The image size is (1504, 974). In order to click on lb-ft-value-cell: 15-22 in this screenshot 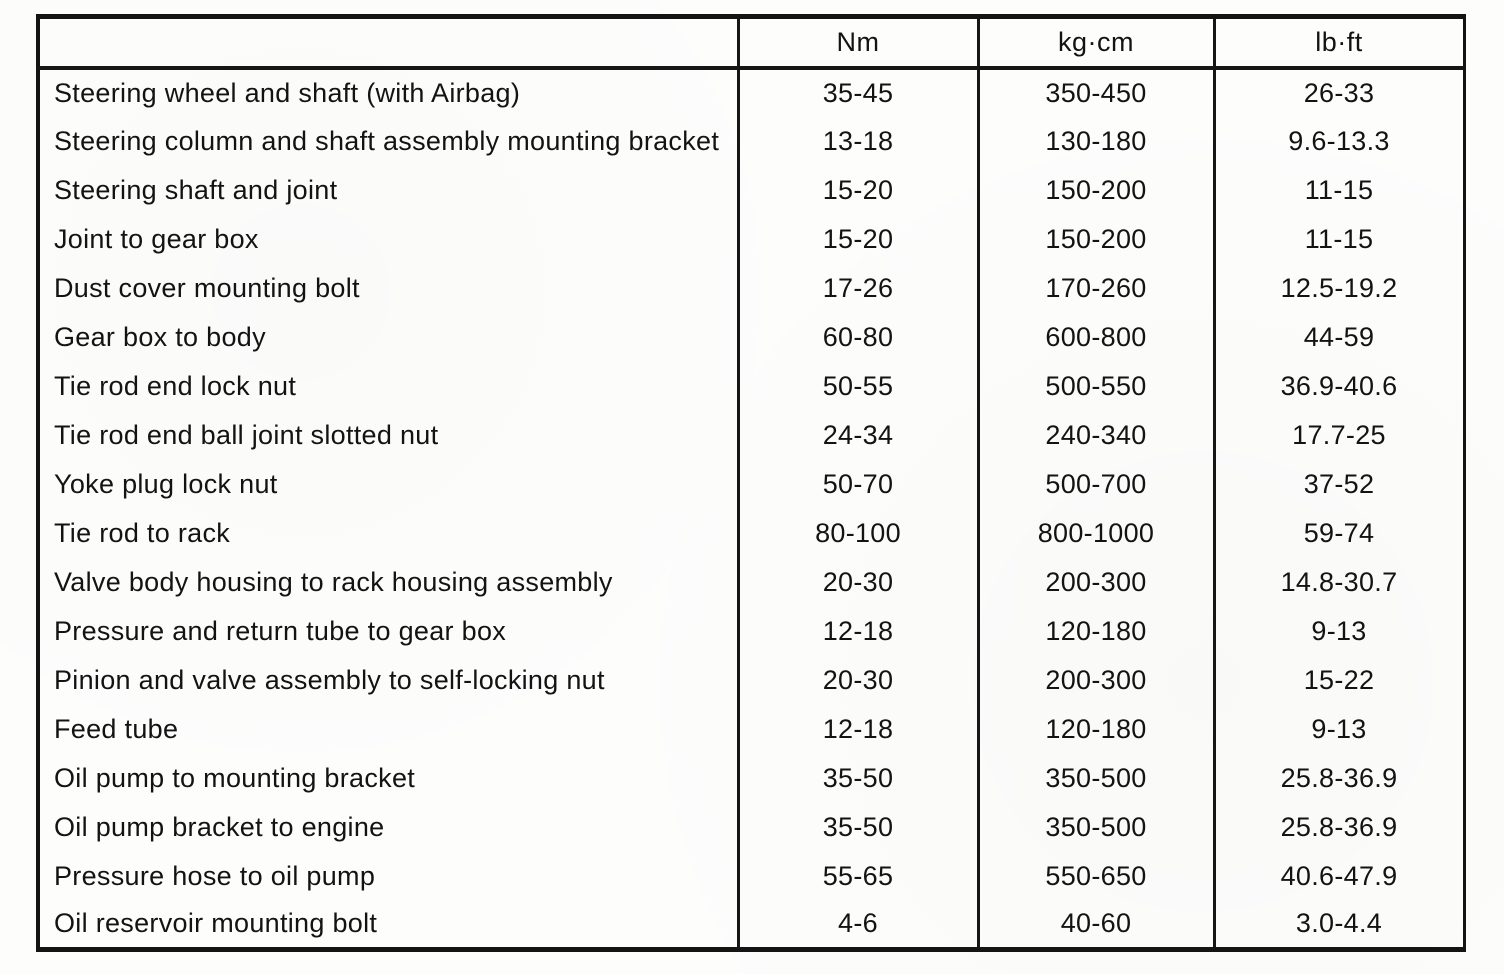, I will do `click(1338, 680)`.